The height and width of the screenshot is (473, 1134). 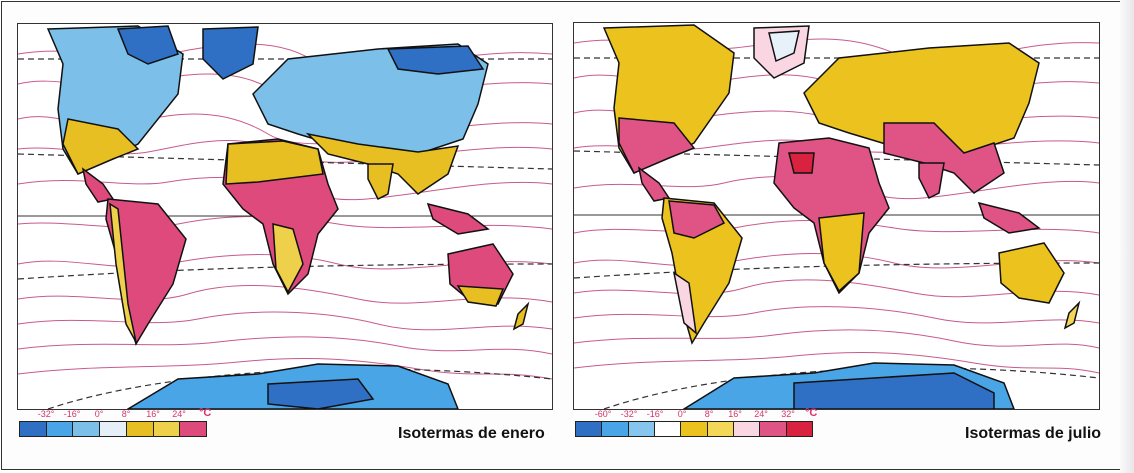 I want to click on legend-ticks: -60° -32° -16° 0° 8° 16° 24° 32° °C, so click(x=696, y=414).